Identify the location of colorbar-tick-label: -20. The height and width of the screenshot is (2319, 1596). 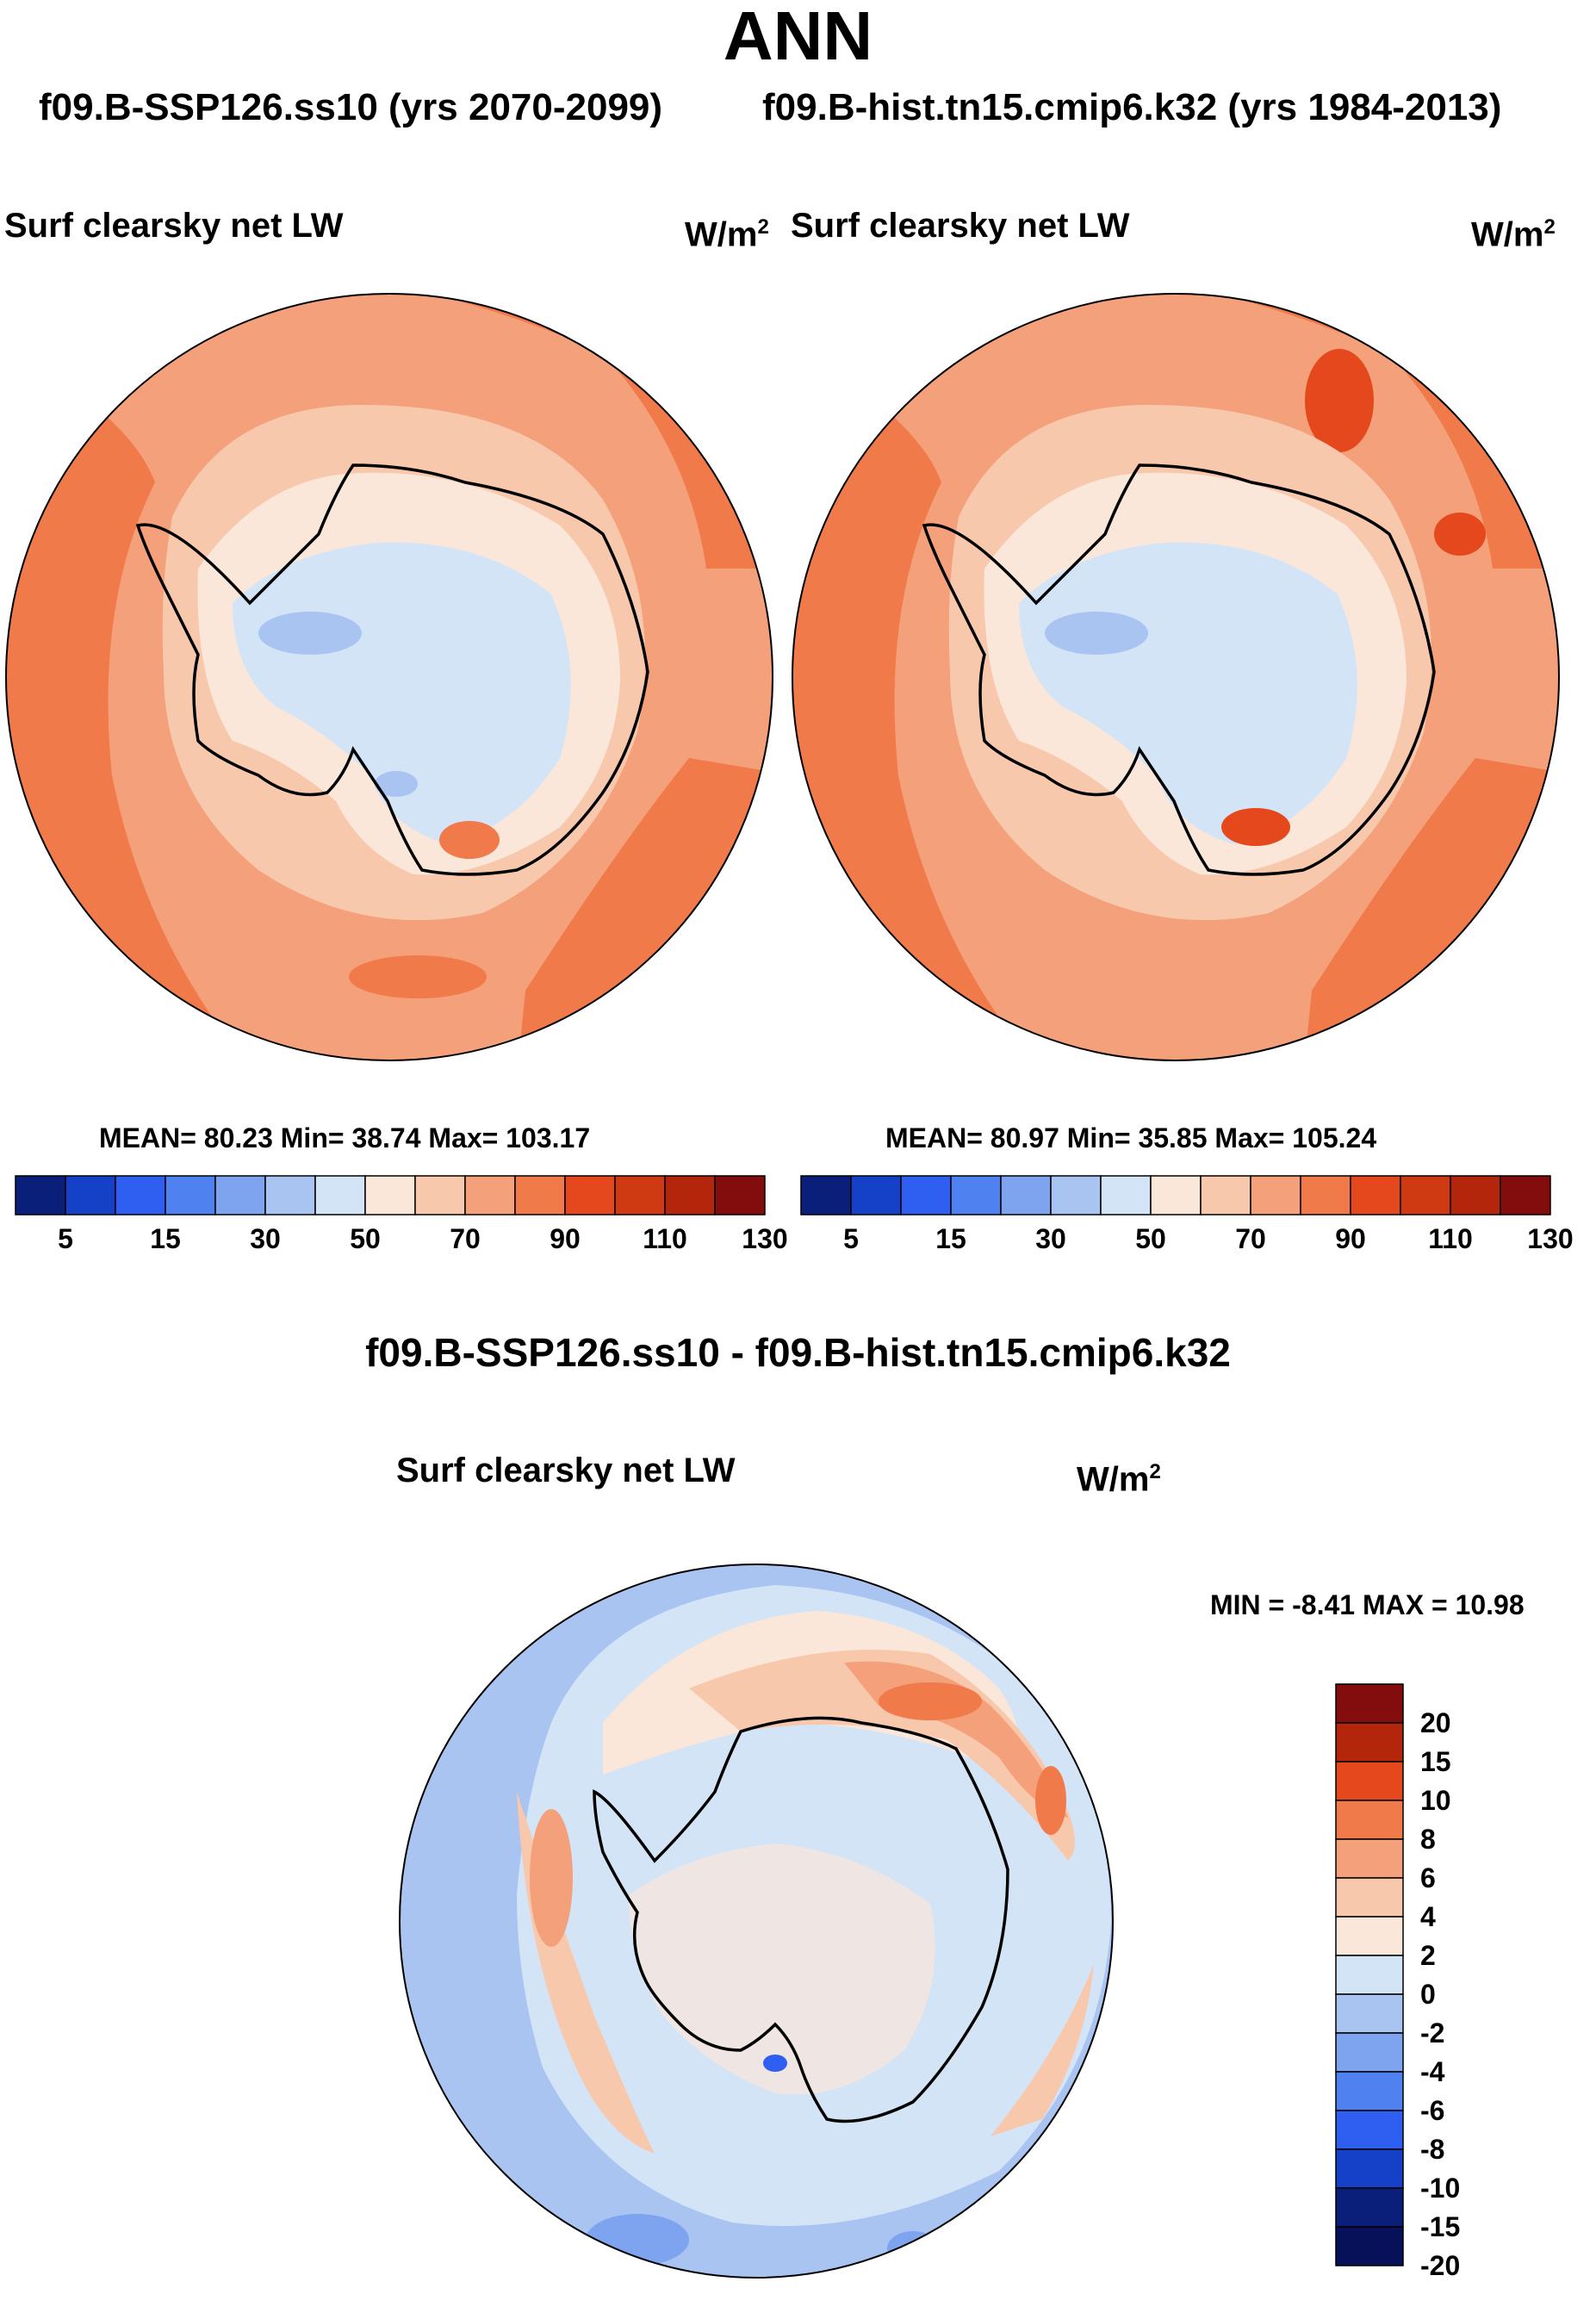
(1440, 2265).